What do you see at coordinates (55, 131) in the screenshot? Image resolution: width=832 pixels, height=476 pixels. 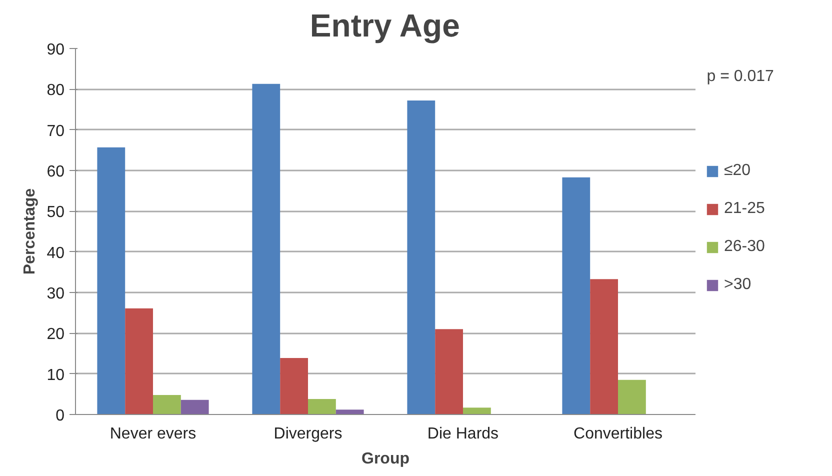 I see `y-tick-label: 70` at bounding box center [55, 131].